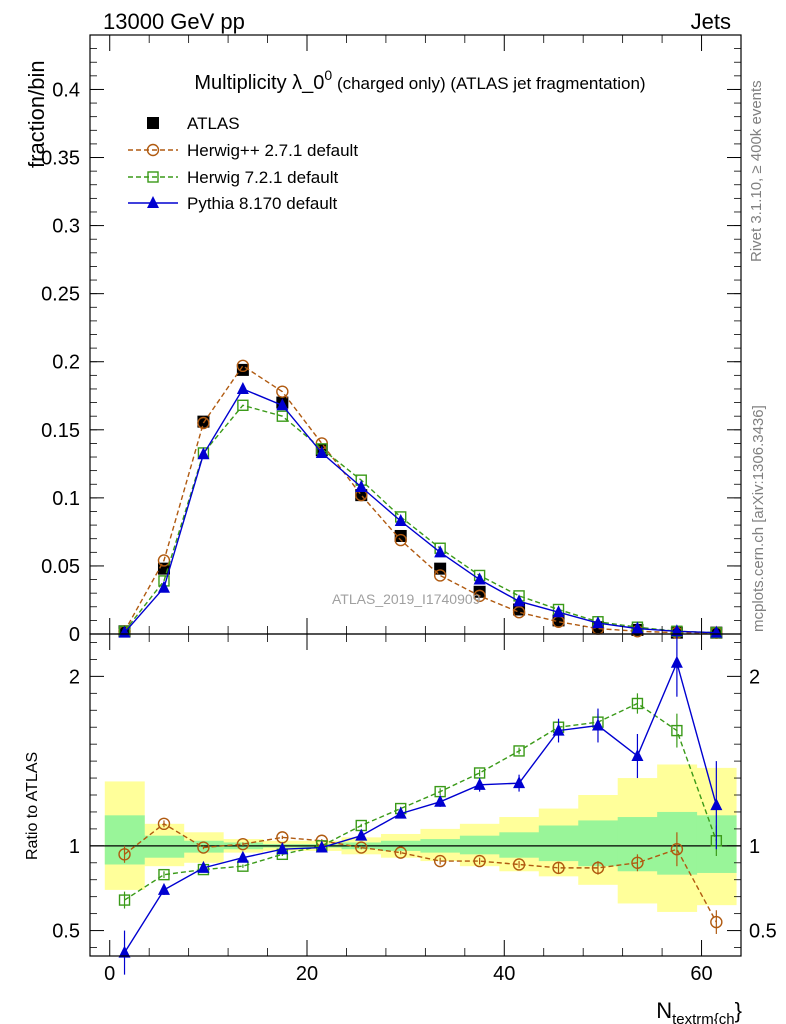 The height and width of the screenshot is (1024, 786). I want to click on main-ytick-label: 0.15, so click(60, 431).